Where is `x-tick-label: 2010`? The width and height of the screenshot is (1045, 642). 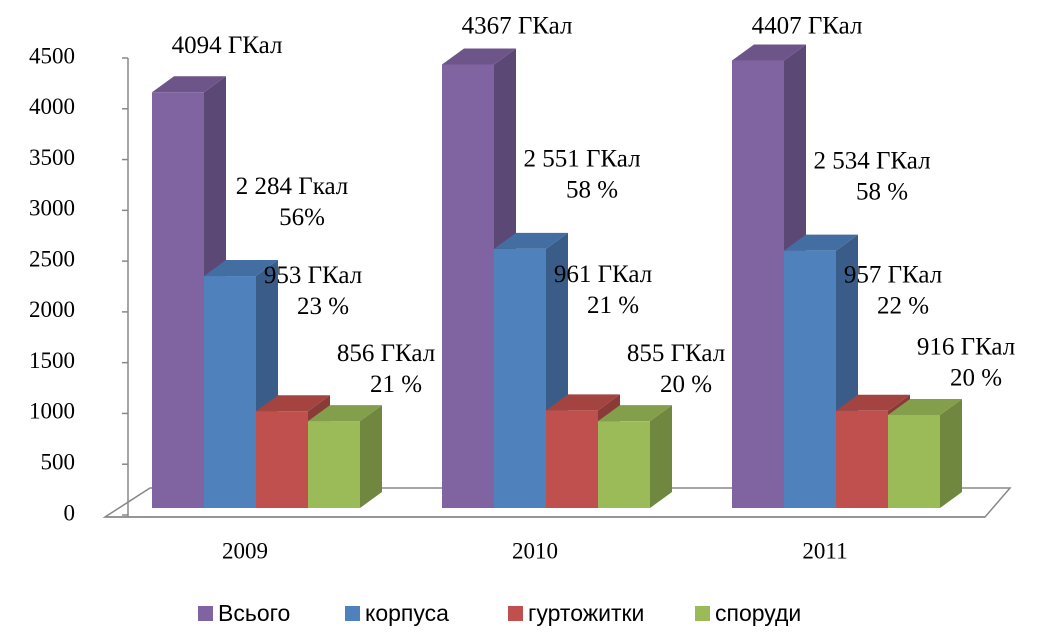
x-tick-label: 2010 is located at coordinates (535, 550).